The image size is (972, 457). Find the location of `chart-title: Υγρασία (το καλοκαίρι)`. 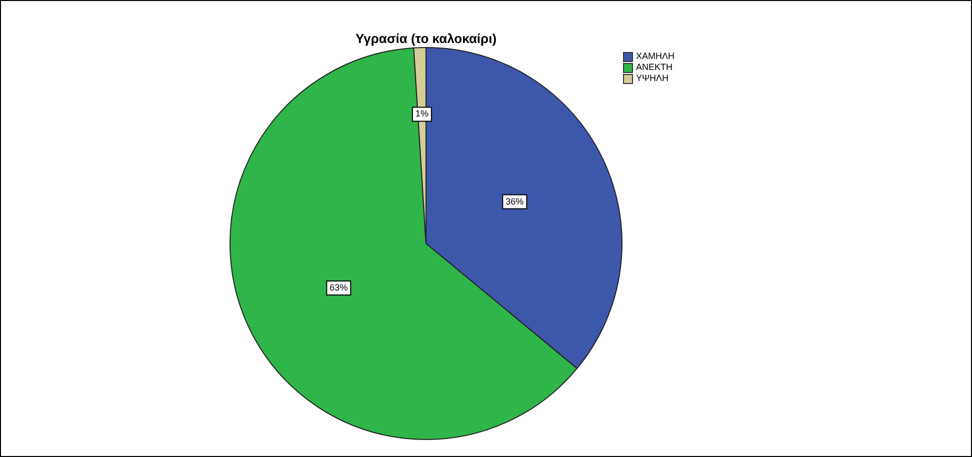

chart-title: Υγρασία (το καλοκαίρι) is located at coordinates (426, 38).